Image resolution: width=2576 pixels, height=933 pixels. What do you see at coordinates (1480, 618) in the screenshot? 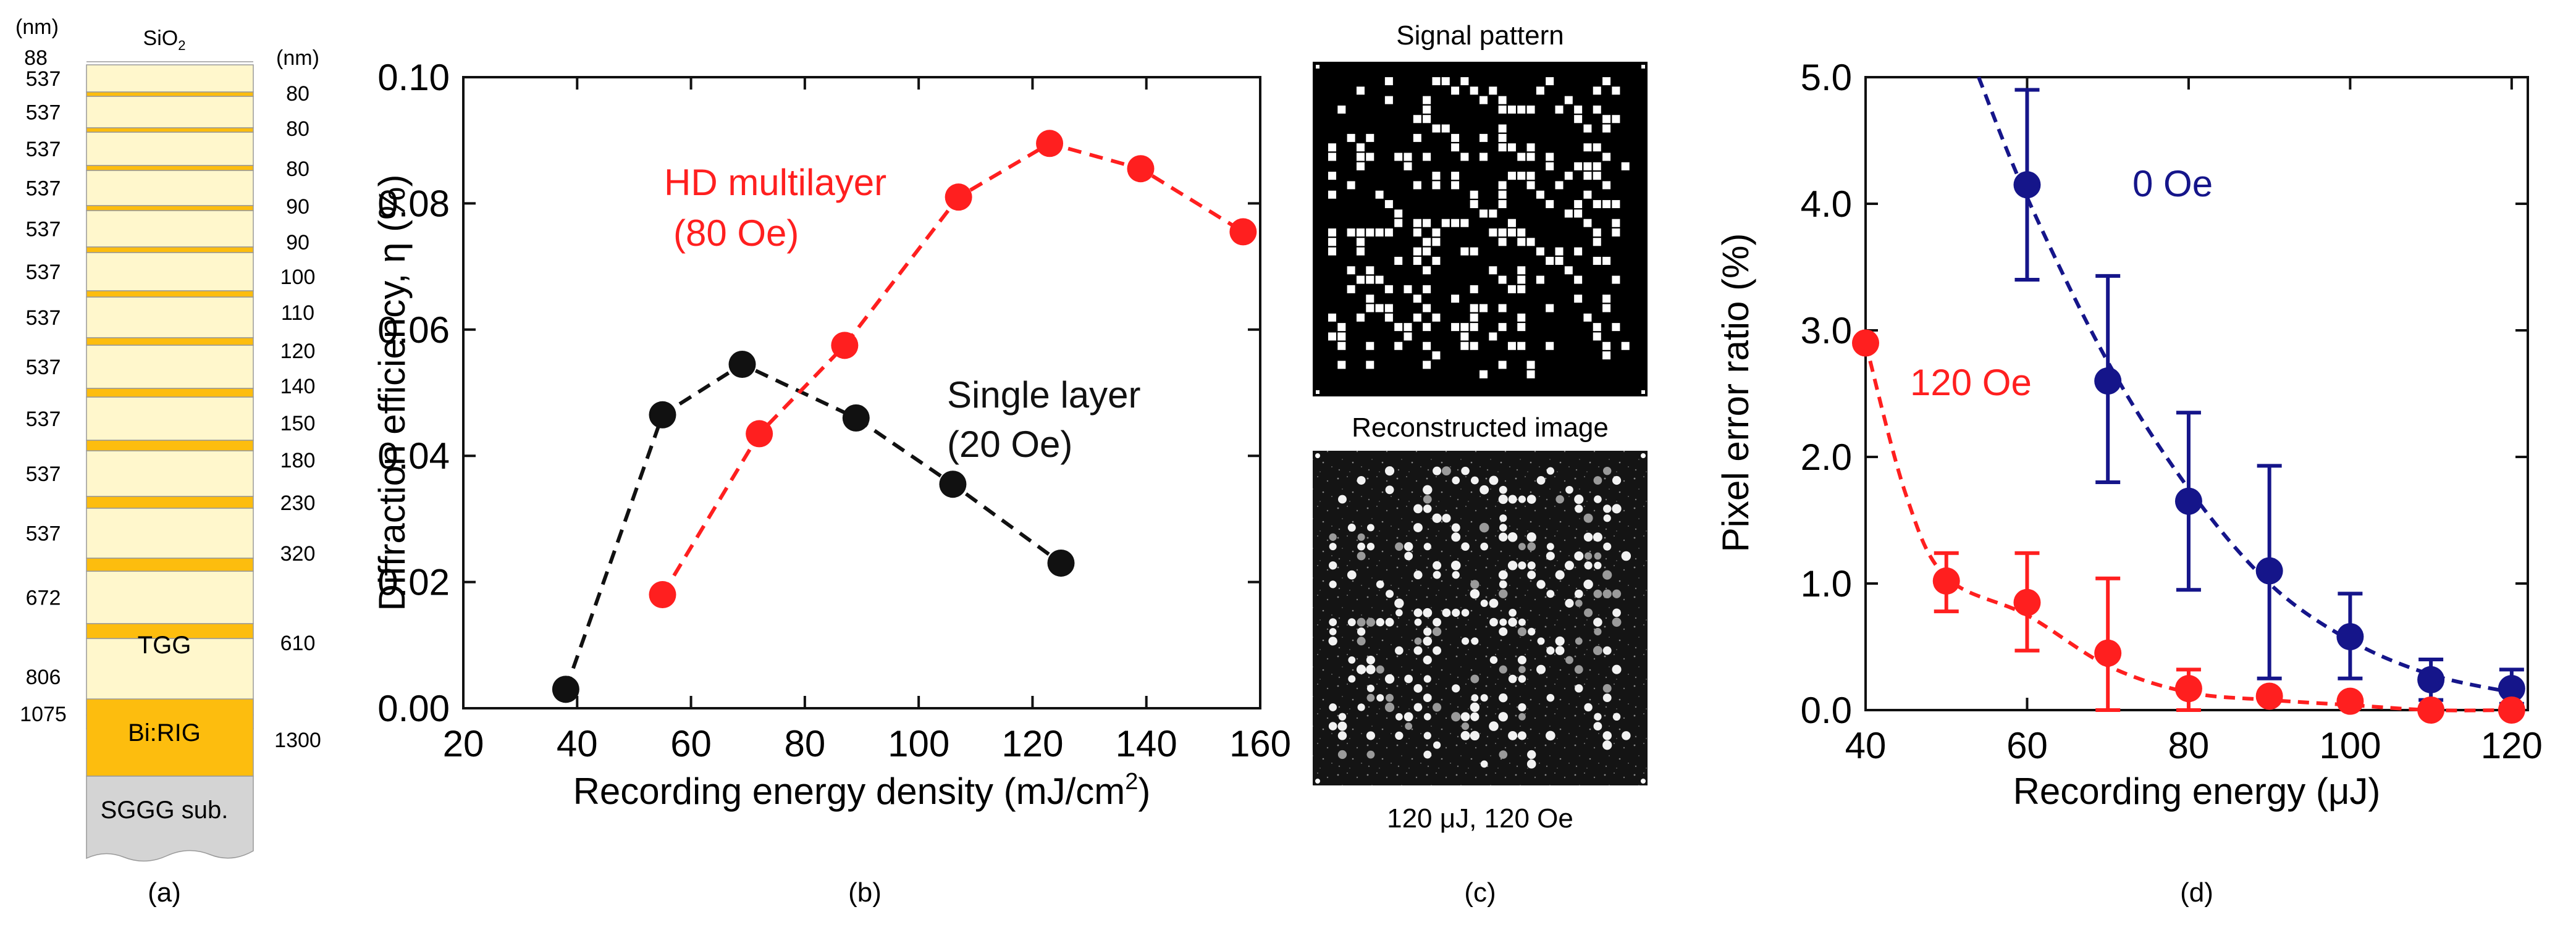
I see `reconstructed-image` at bounding box center [1480, 618].